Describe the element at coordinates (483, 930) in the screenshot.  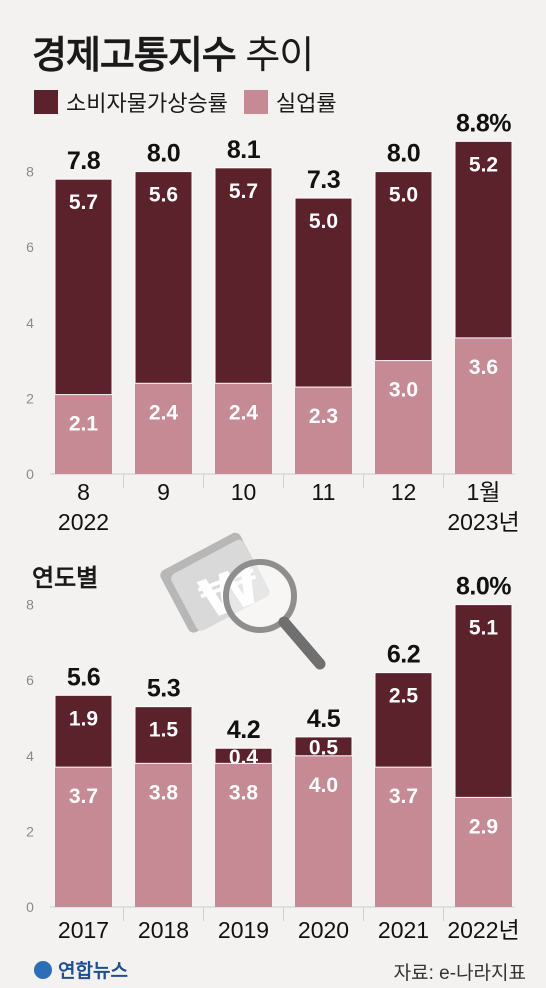
I see `x-category-label: 2022년` at that location.